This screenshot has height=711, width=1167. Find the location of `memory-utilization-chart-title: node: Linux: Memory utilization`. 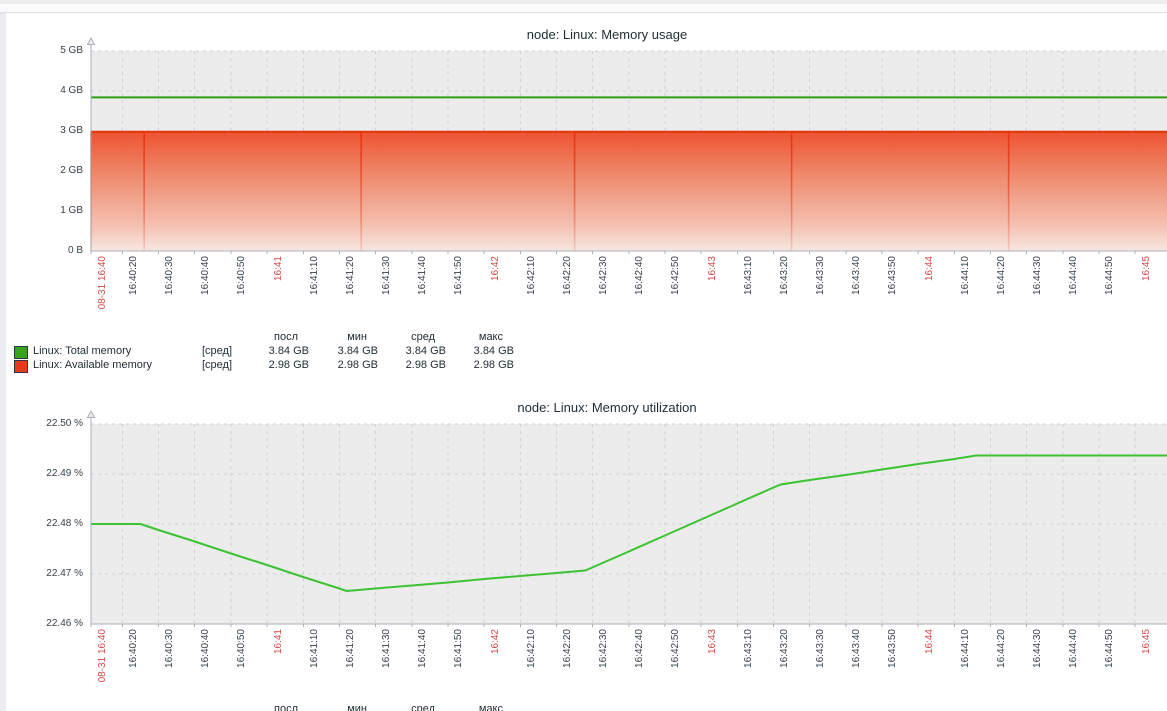

memory-utilization-chart-title: node: Linux: Memory utilization is located at coordinates (607, 407).